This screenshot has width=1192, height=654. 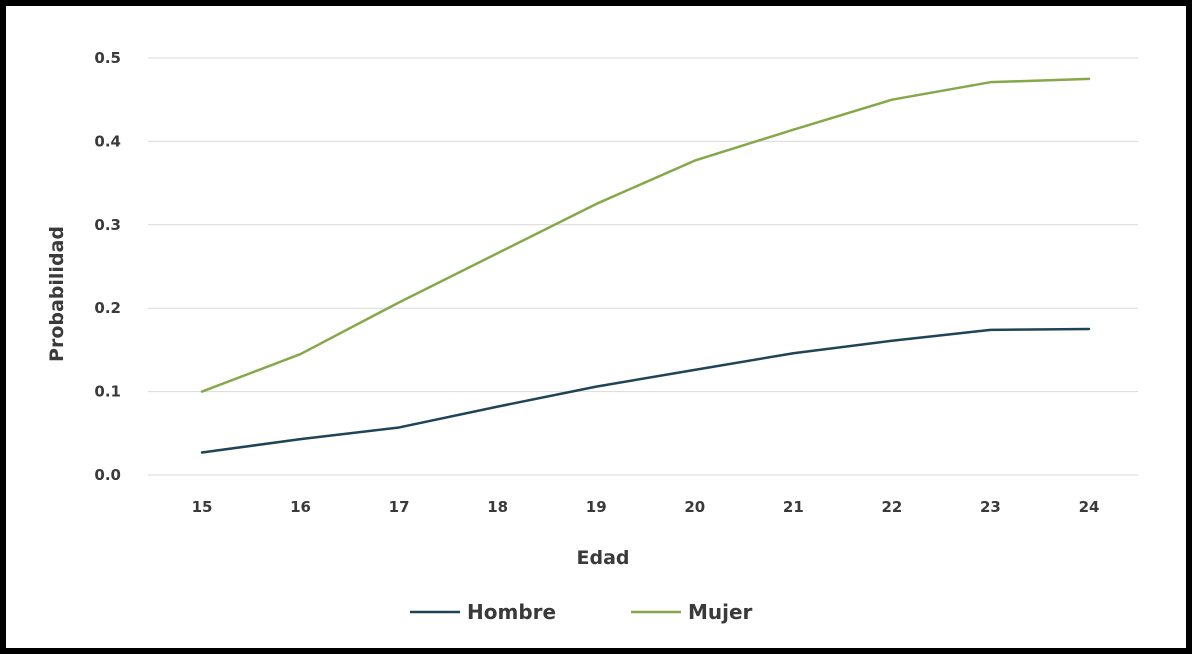 What do you see at coordinates (497, 507) in the screenshot?
I see `x-tick-label: 18` at bounding box center [497, 507].